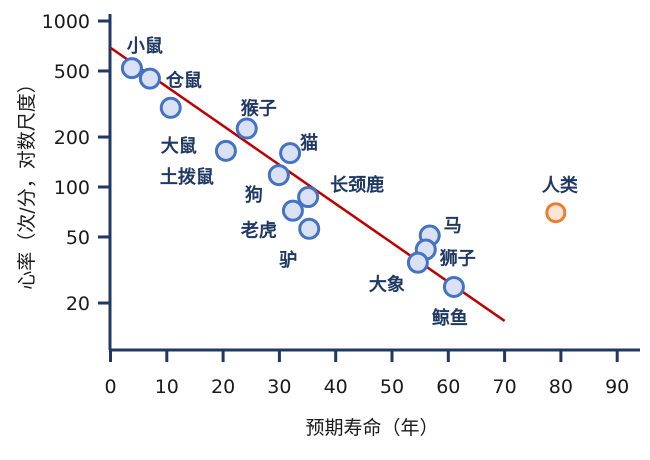 The height and width of the screenshot is (460, 650). Describe the element at coordinates (371, 428) in the screenshot. I see `x-axis-title: 预期寿命（年）` at that location.